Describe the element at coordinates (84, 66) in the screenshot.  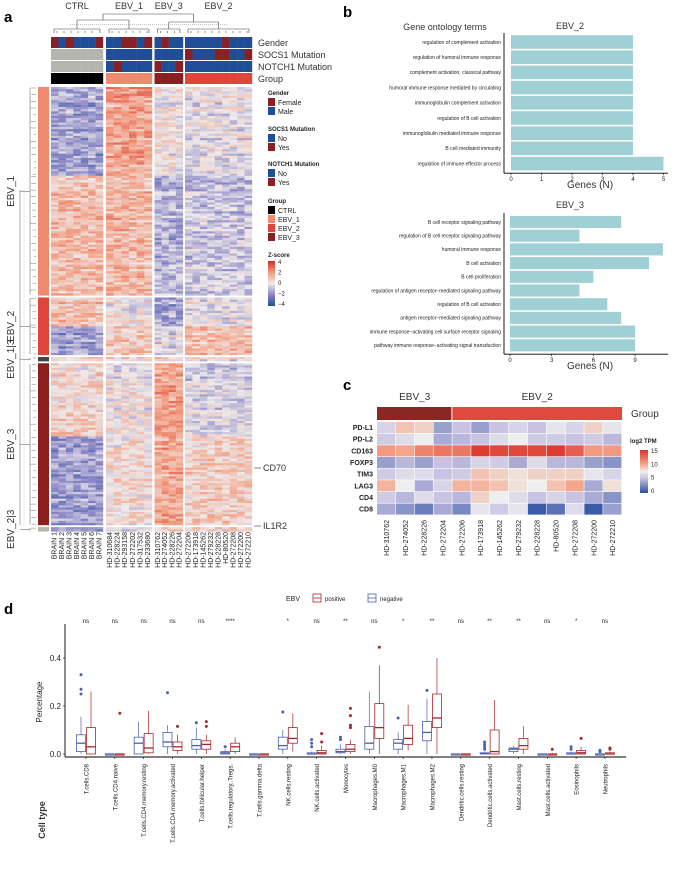
I see `annotation-cell` at that location.